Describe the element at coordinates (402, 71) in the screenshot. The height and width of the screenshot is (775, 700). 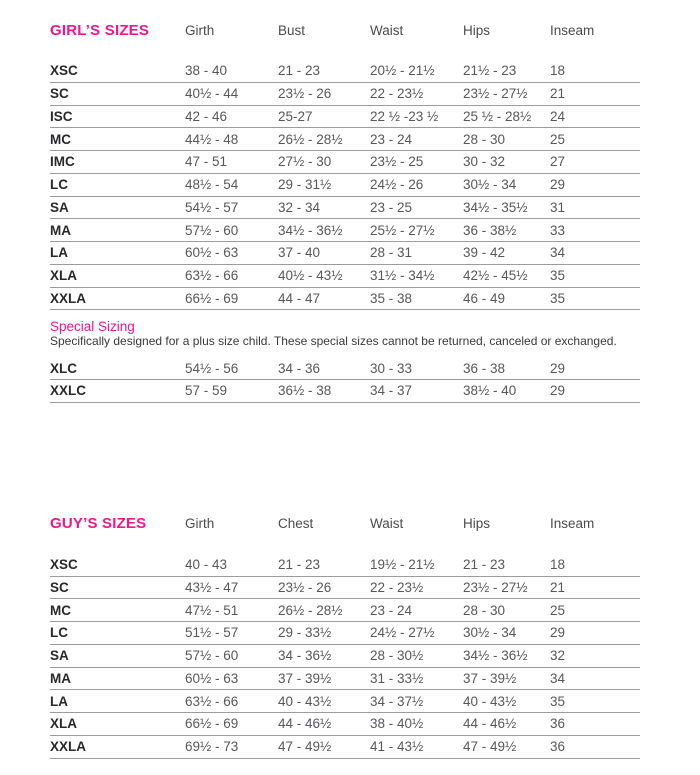
I see `measurement-value: 20½ - 21½` at that location.